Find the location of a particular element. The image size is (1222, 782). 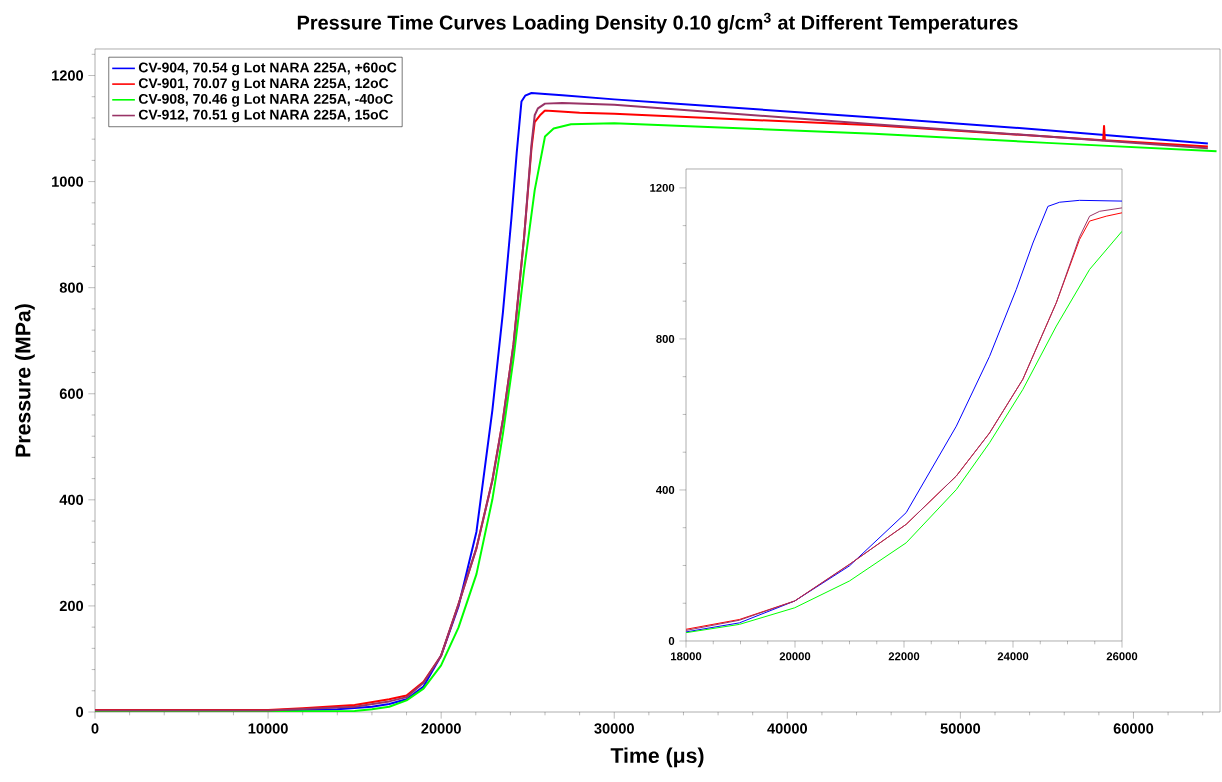

chart-title: Pressure Time Curves Loading Density 0.10 g/cm$^{3}$ at Different Temperatures is located at coordinates (657, 23).